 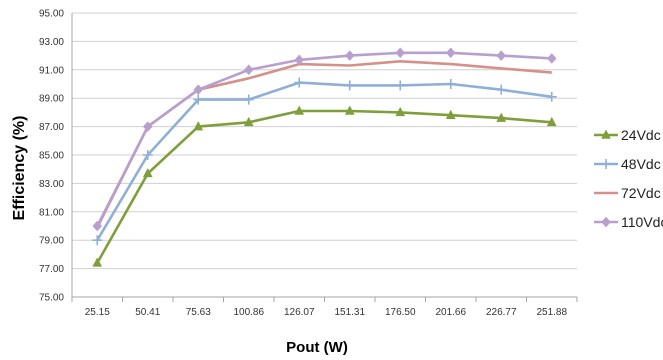 I want to click on legend-item-72vdc: 72Vdc, so click(x=627, y=193).